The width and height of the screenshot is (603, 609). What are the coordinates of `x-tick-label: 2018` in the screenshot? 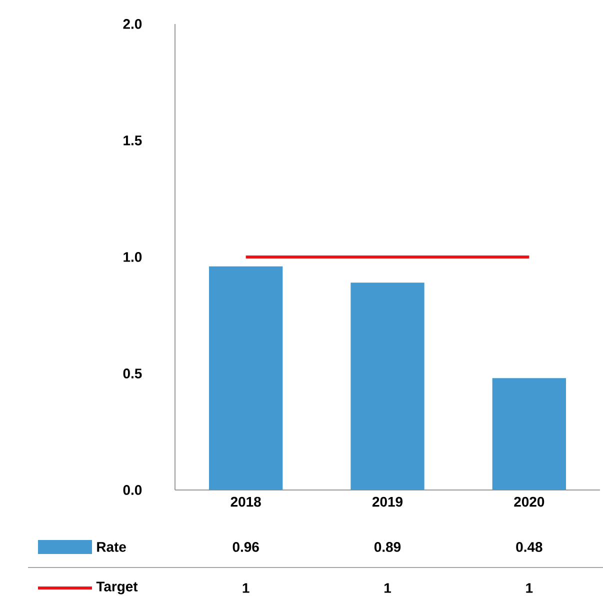 It's located at (245, 501).